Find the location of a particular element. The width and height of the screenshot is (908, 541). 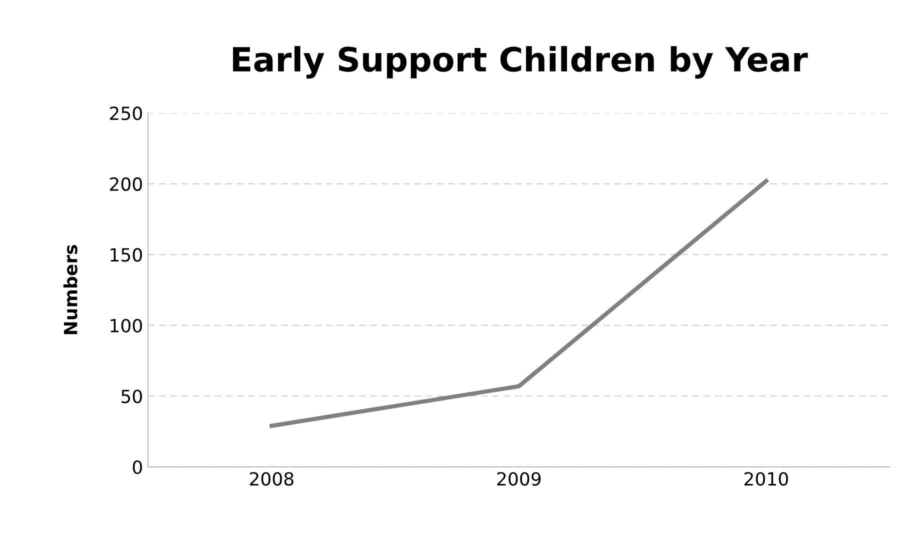

y-axis-title: Numbers is located at coordinates (70, 289).